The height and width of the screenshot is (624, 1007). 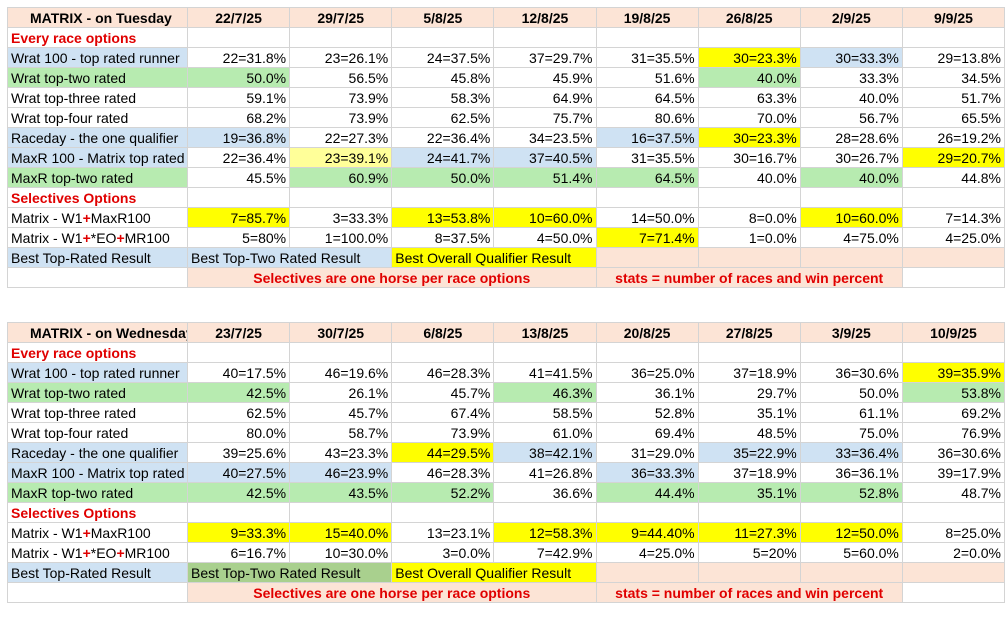 I want to click on stat-cell: 45.8%, so click(x=443, y=77).